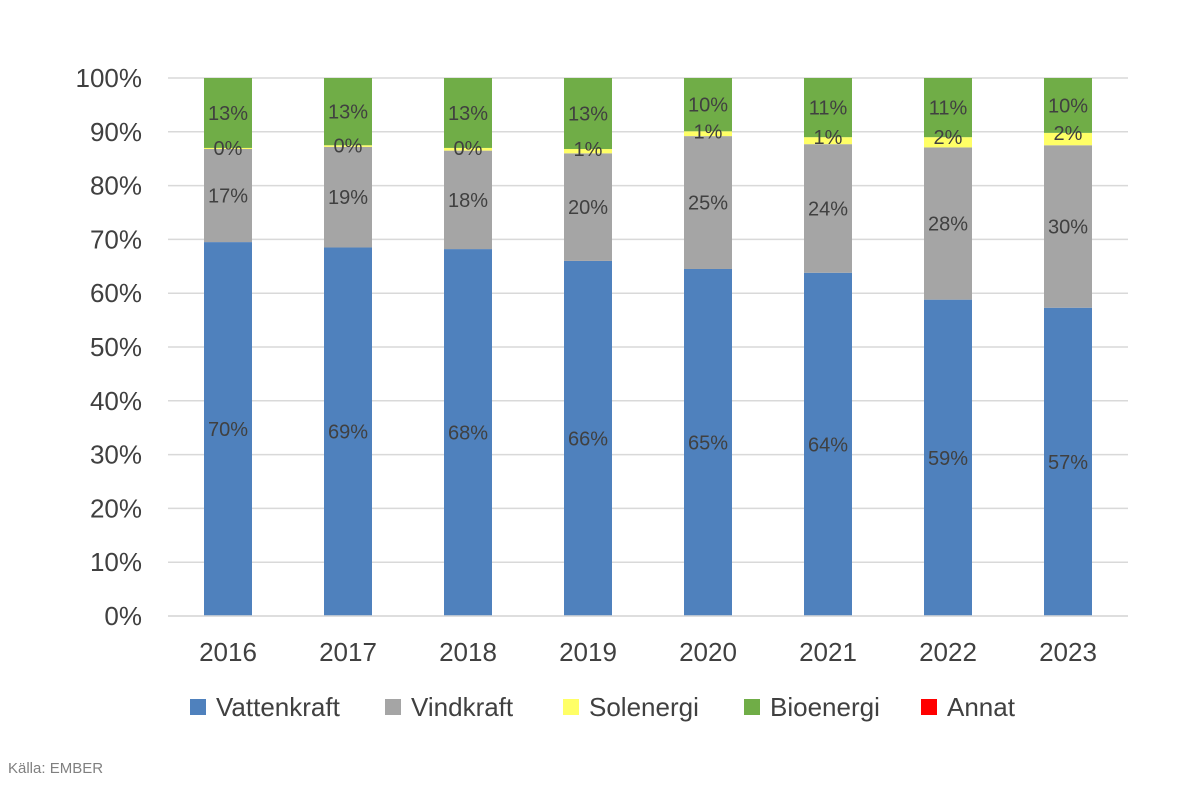 The height and width of the screenshot is (800, 1200). I want to click on y-tick-label: 50%, so click(116, 347).